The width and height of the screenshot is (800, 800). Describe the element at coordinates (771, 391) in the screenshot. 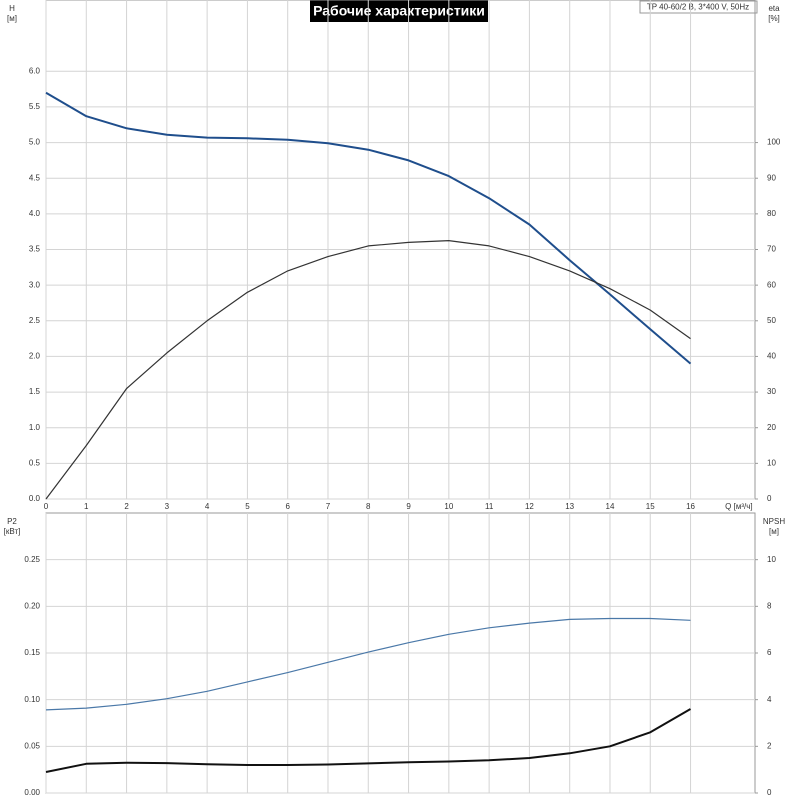

I see `y2-tick-label: 30` at that location.